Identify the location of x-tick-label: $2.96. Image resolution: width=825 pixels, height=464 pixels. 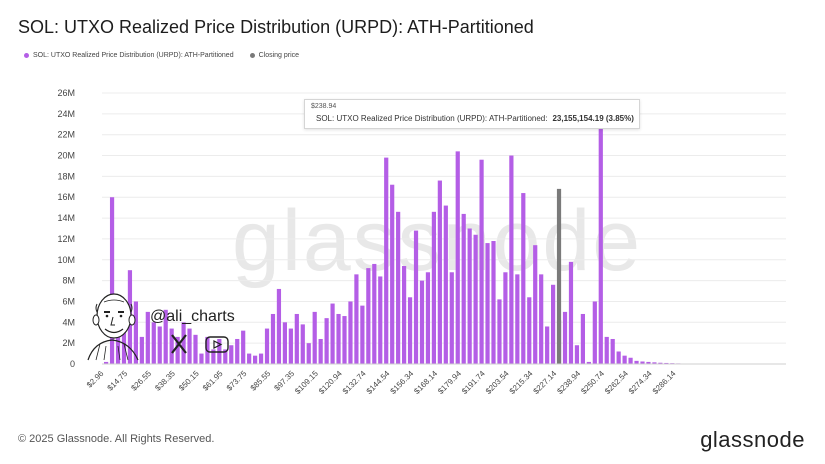
(95, 379).